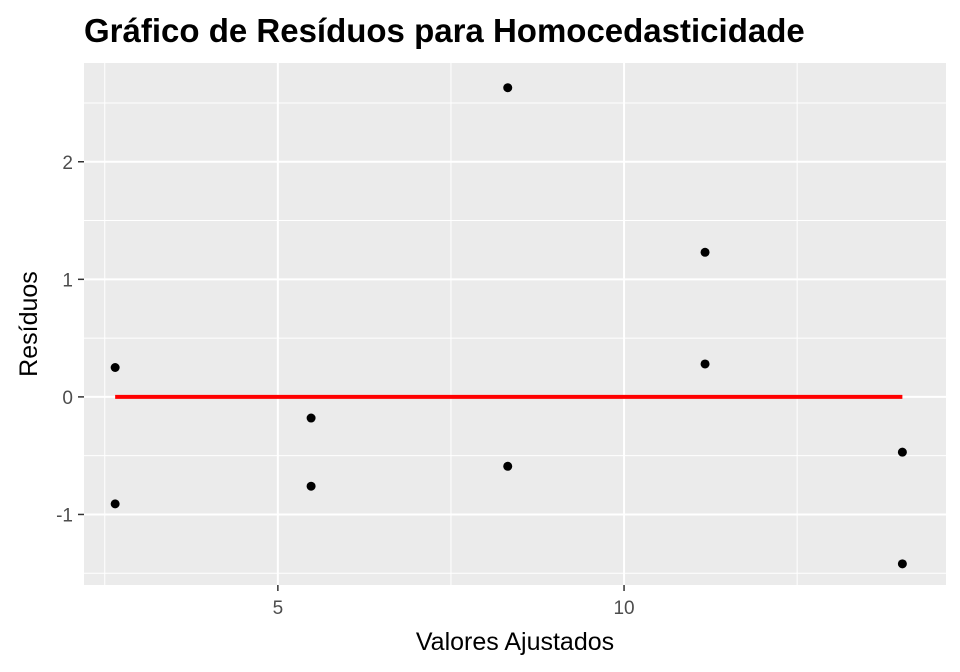 This screenshot has width=960, height=672. Describe the element at coordinates (623, 608) in the screenshot. I see `x-tick-label: 10` at that location.